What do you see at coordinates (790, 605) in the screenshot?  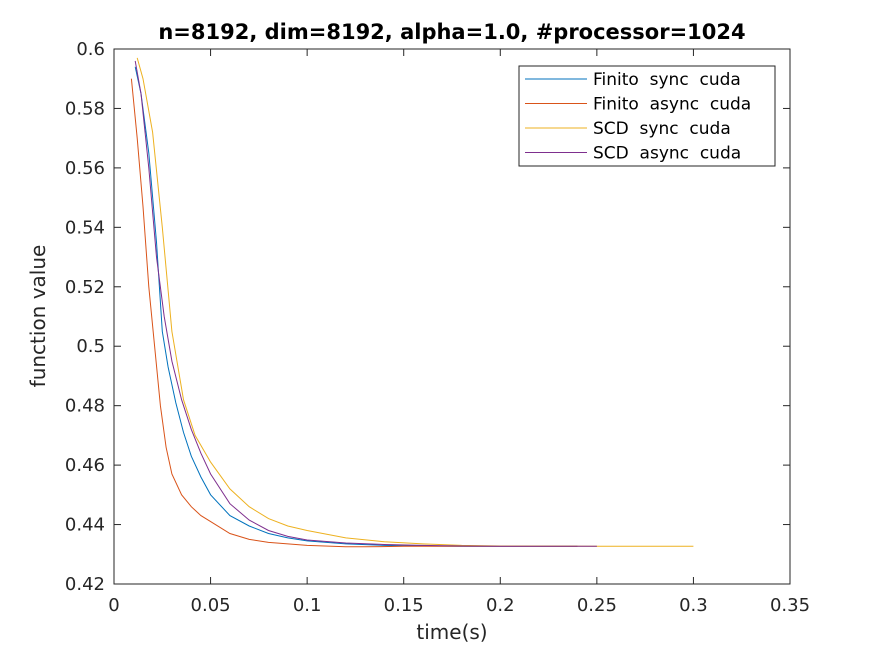 I see `x-tick-label: 0.35` at bounding box center [790, 605].